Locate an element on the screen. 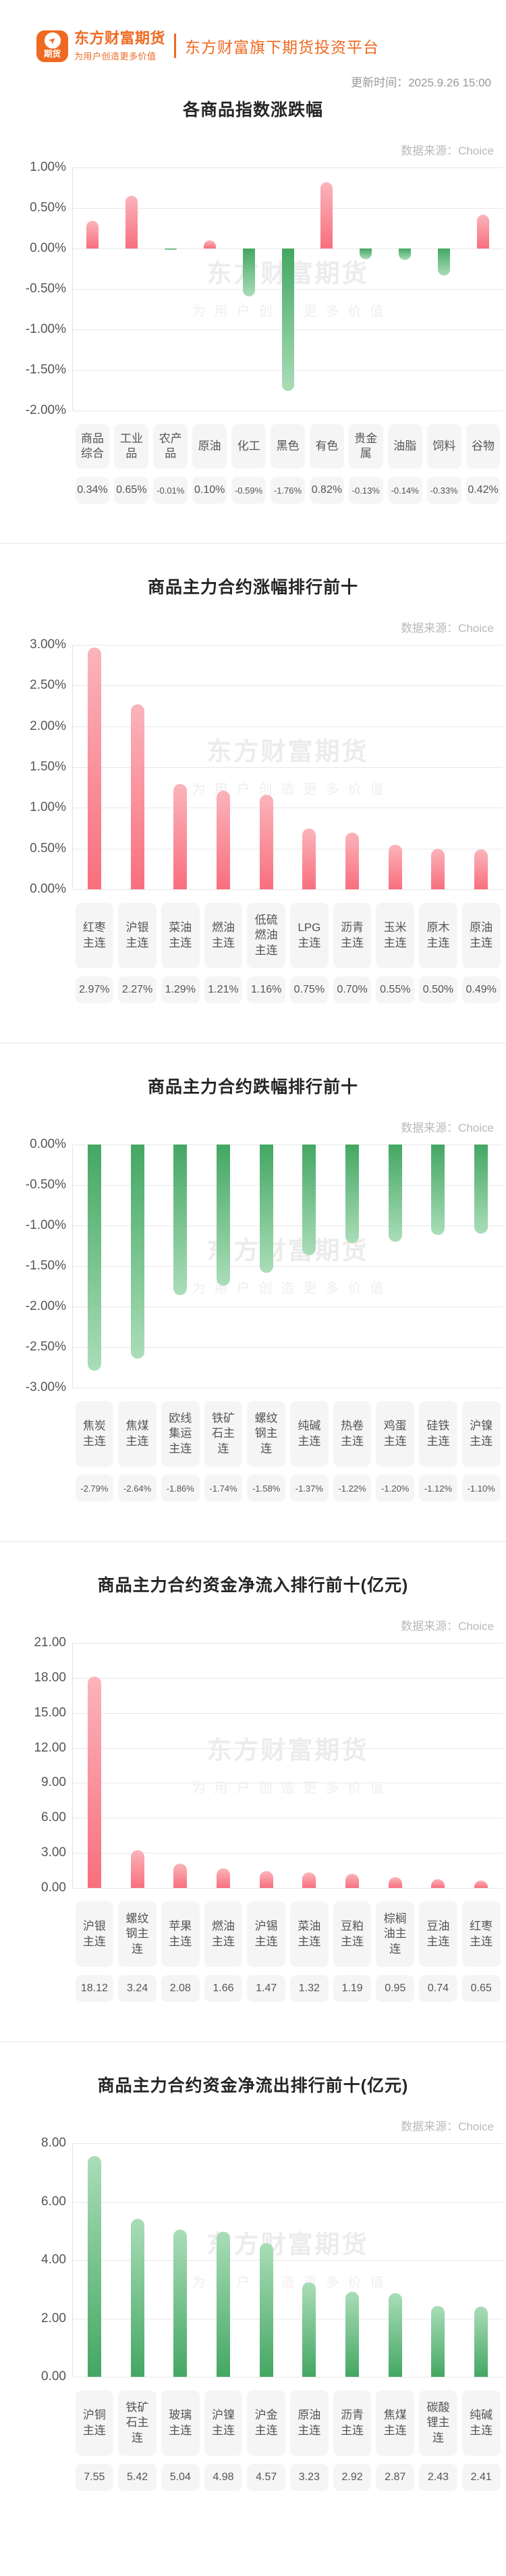 Image resolution: width=506 pixels, height=2576 pixels. category-label: 沪镍主连 is located at coordinates (481, 1434).